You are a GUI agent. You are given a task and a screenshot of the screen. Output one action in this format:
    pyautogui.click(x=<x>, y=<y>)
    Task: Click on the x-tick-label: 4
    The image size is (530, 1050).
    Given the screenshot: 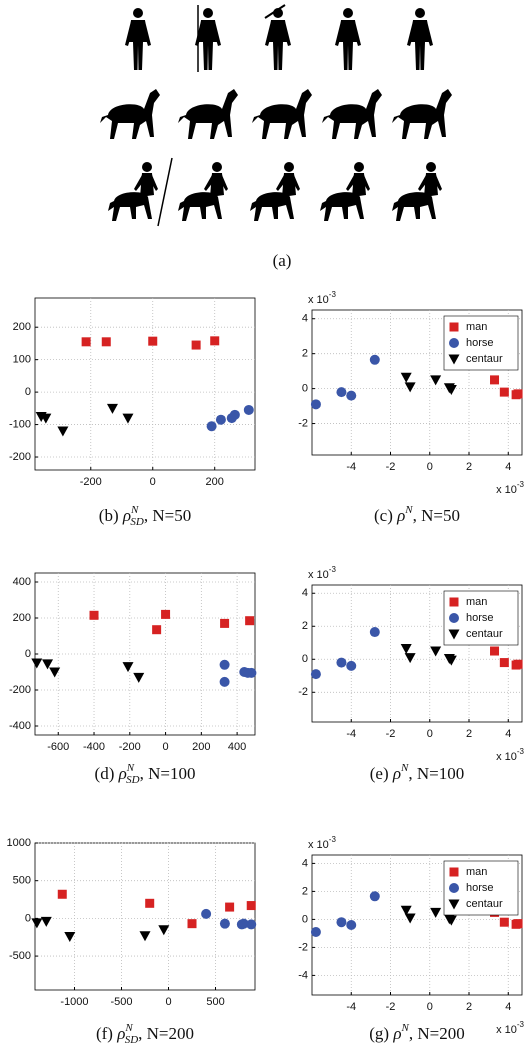 What is the action you would take?
    pyautogui.click(x=508, y=734)
    